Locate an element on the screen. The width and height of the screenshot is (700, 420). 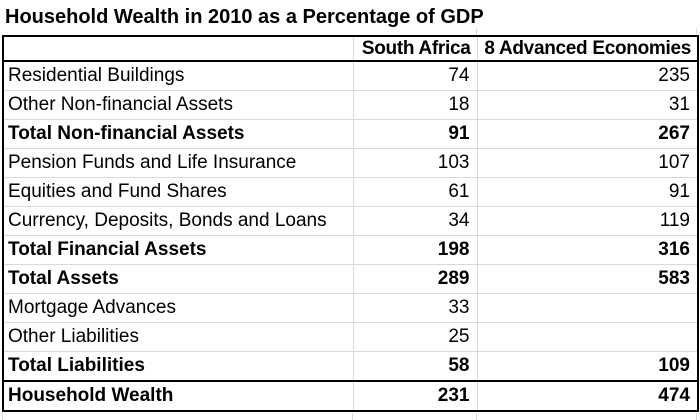
south-africa-value-cell: 18 is located at coordinates (415, 105).